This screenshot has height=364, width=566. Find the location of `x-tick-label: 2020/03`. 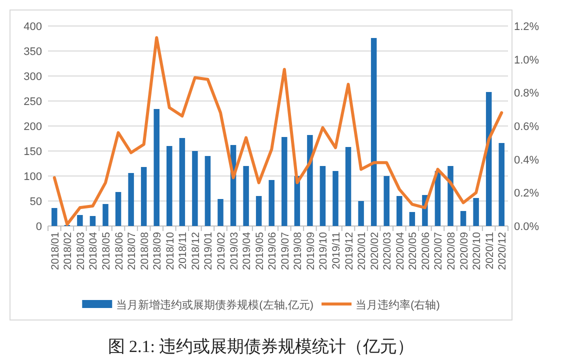

x-tick-label: 2020/03 is located at coordinates (388, 251).